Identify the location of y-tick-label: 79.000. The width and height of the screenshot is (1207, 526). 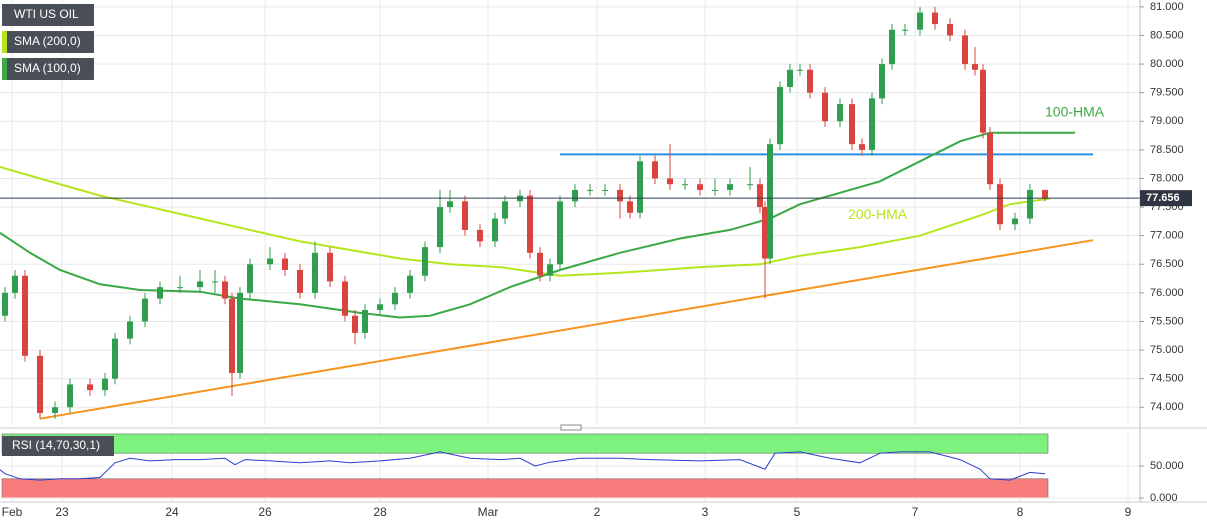
(1167, 121).